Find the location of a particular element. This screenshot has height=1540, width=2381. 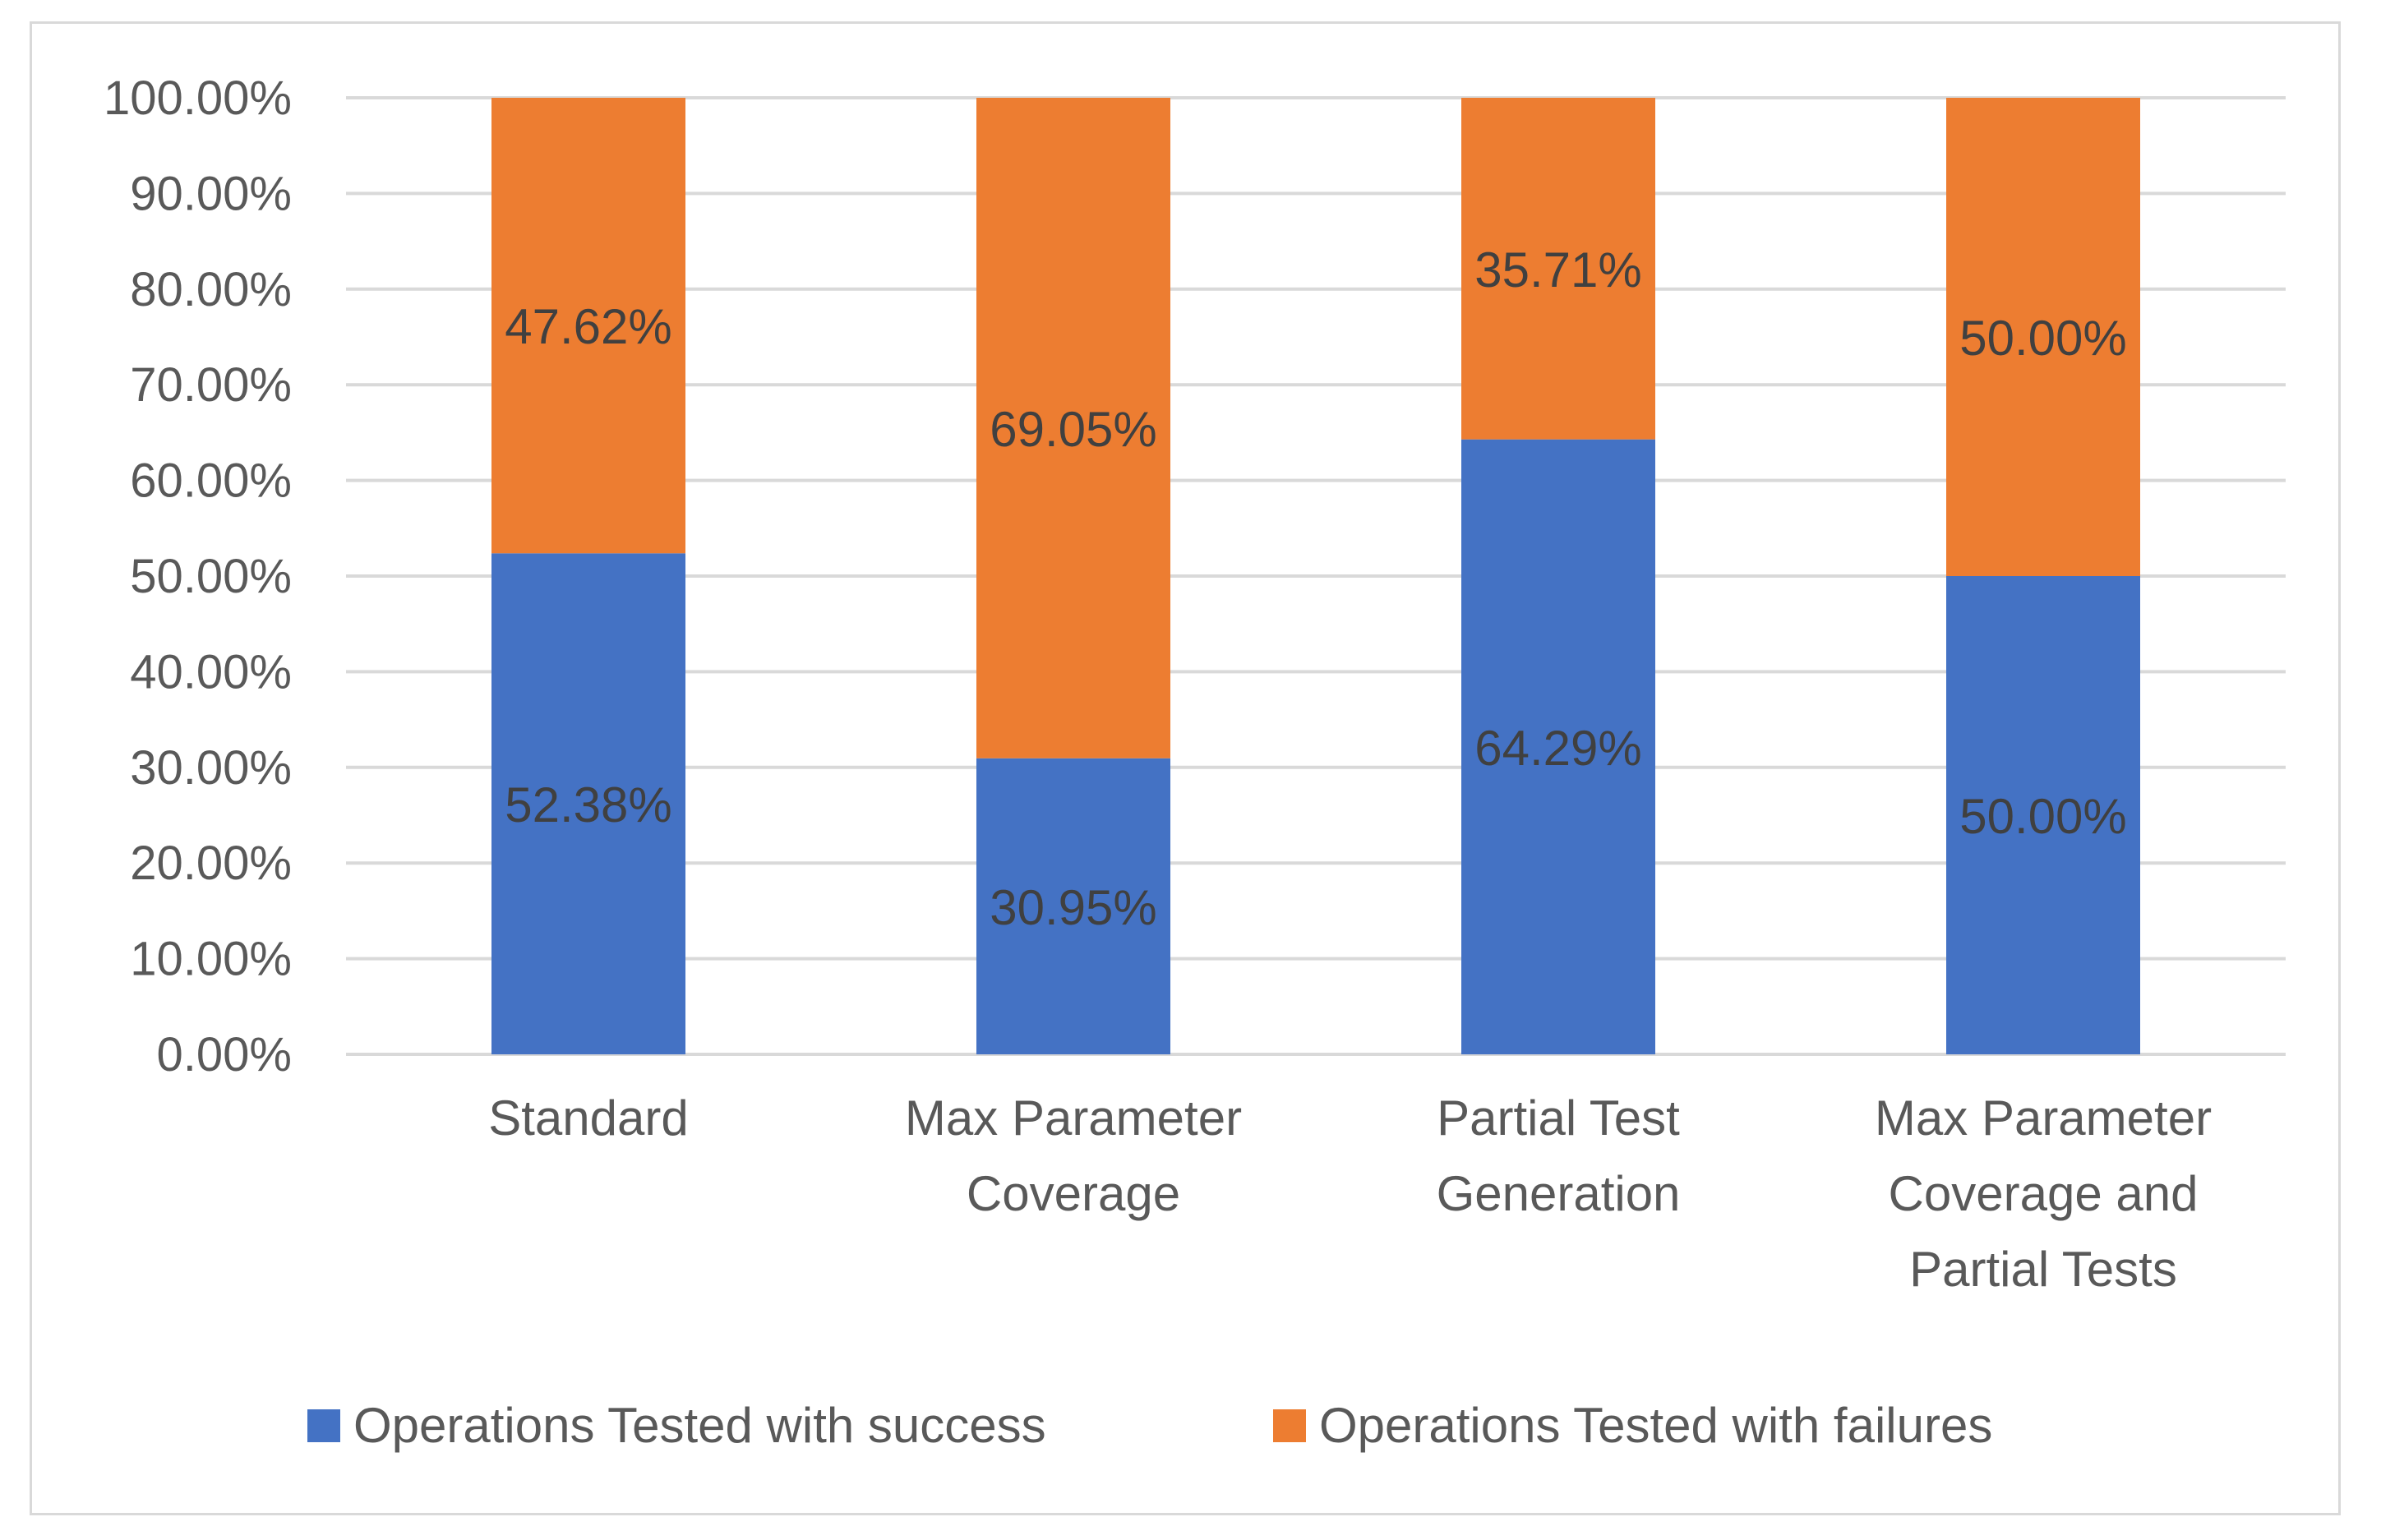

legend-swatch-failures is located at coordinates (1289, 1425).